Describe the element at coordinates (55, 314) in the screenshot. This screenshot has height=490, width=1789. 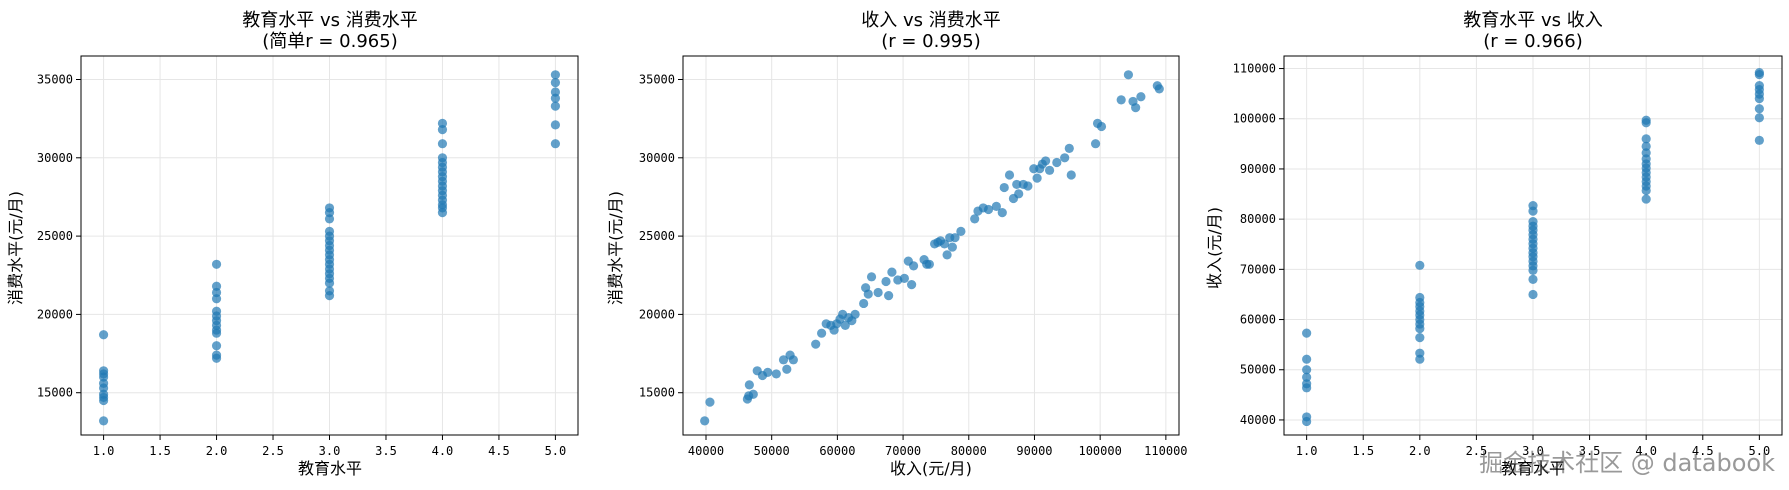
I see `y-tick-label: 20000` at that location.